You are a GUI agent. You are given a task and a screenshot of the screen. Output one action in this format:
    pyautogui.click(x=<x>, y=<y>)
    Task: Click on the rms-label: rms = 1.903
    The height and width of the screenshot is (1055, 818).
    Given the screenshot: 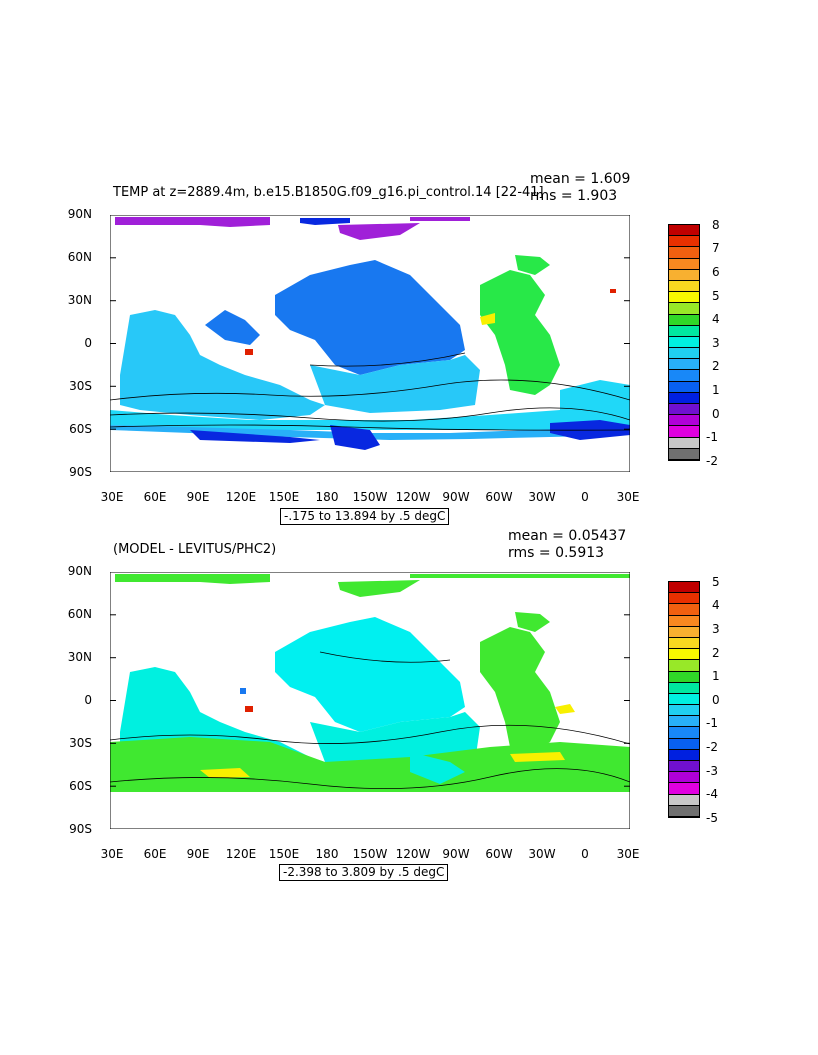 What is the action you would take?
    pyautogui.click(x=574, y=196)
    